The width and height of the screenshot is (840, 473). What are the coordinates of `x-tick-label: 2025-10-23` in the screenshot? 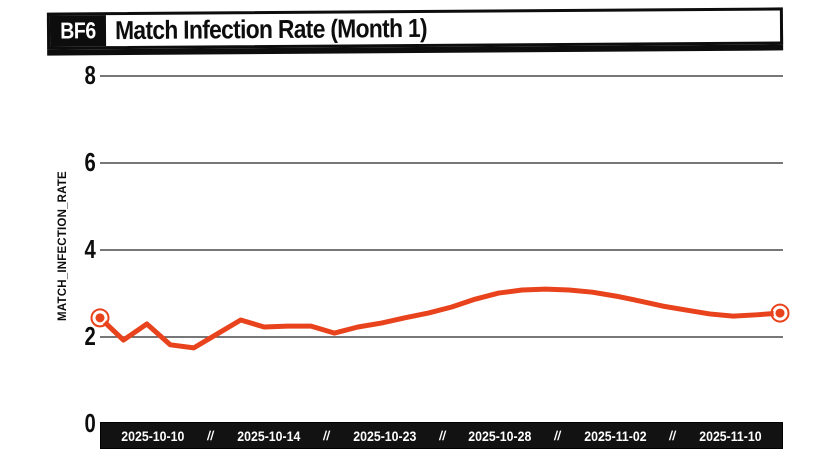 It's located at (384, 435).